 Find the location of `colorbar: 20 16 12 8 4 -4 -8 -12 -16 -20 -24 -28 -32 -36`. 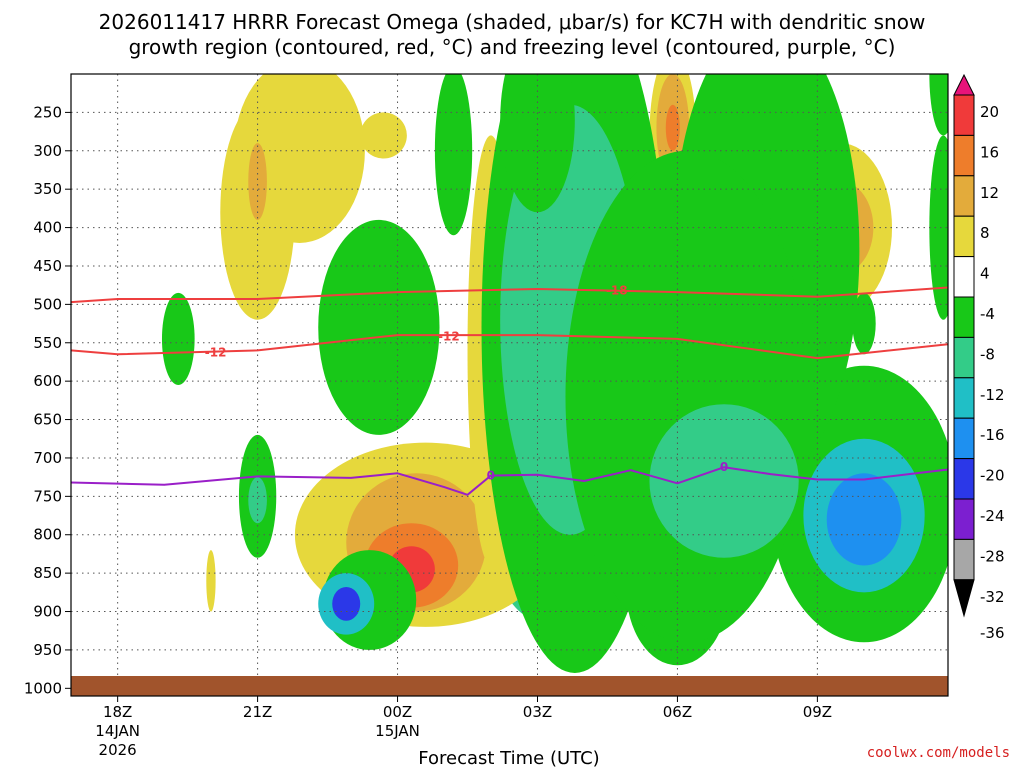

colorbar: 20 16 12 8 4 -4 -8 -12 -16 -20 -24 -28 -32 -36 is located at coordinates (979, 357).